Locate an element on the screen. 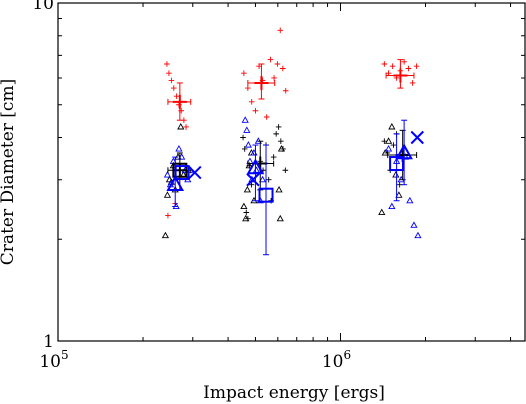 Image resolution: width=526 pixels, height=404 pixels. y-axis-label: Crater Diameter [cm] is located at coordinates (9, 172).